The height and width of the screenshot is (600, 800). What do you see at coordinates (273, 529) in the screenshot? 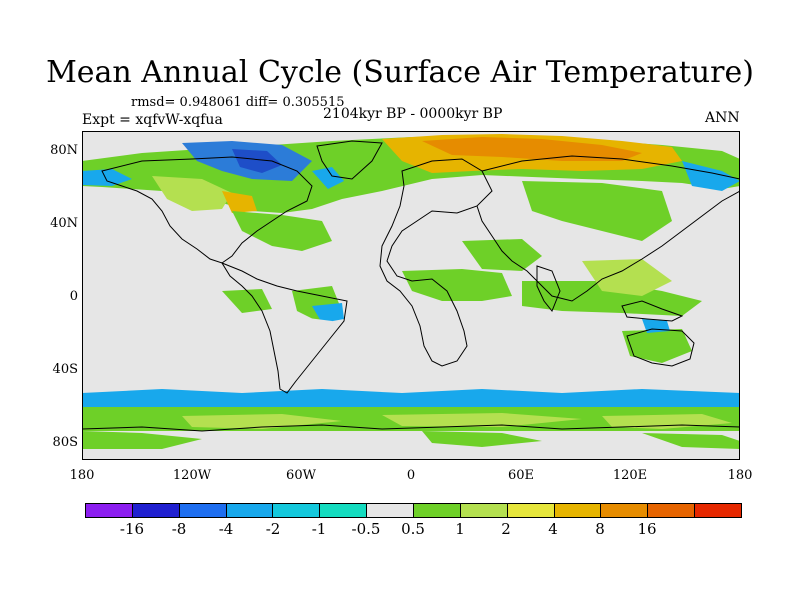
I see `colorbar-label: -2` at bounding box center [273, 529].